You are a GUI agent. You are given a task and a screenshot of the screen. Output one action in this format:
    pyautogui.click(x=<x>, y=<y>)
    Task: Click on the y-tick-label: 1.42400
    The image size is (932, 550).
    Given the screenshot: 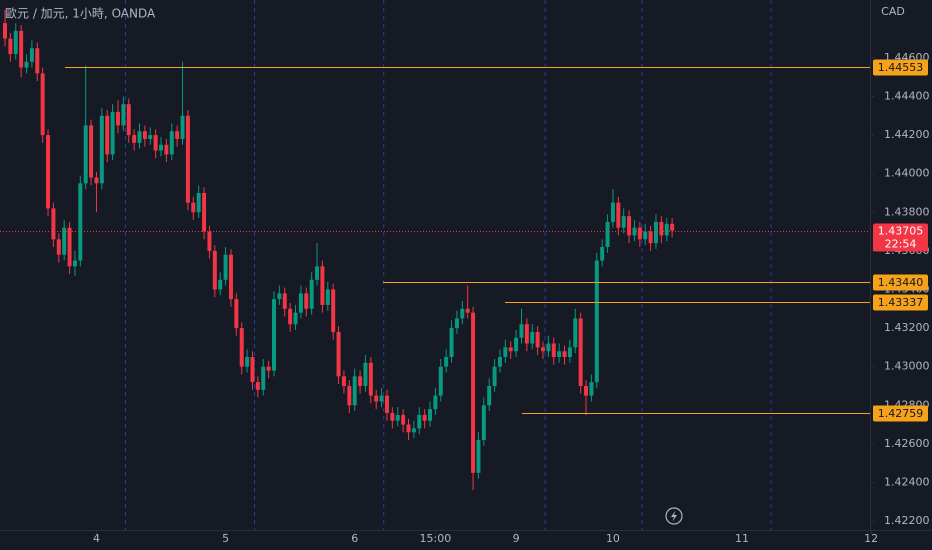 What is the action you would take?
    pyautogui.click(x=907, y=481)
    